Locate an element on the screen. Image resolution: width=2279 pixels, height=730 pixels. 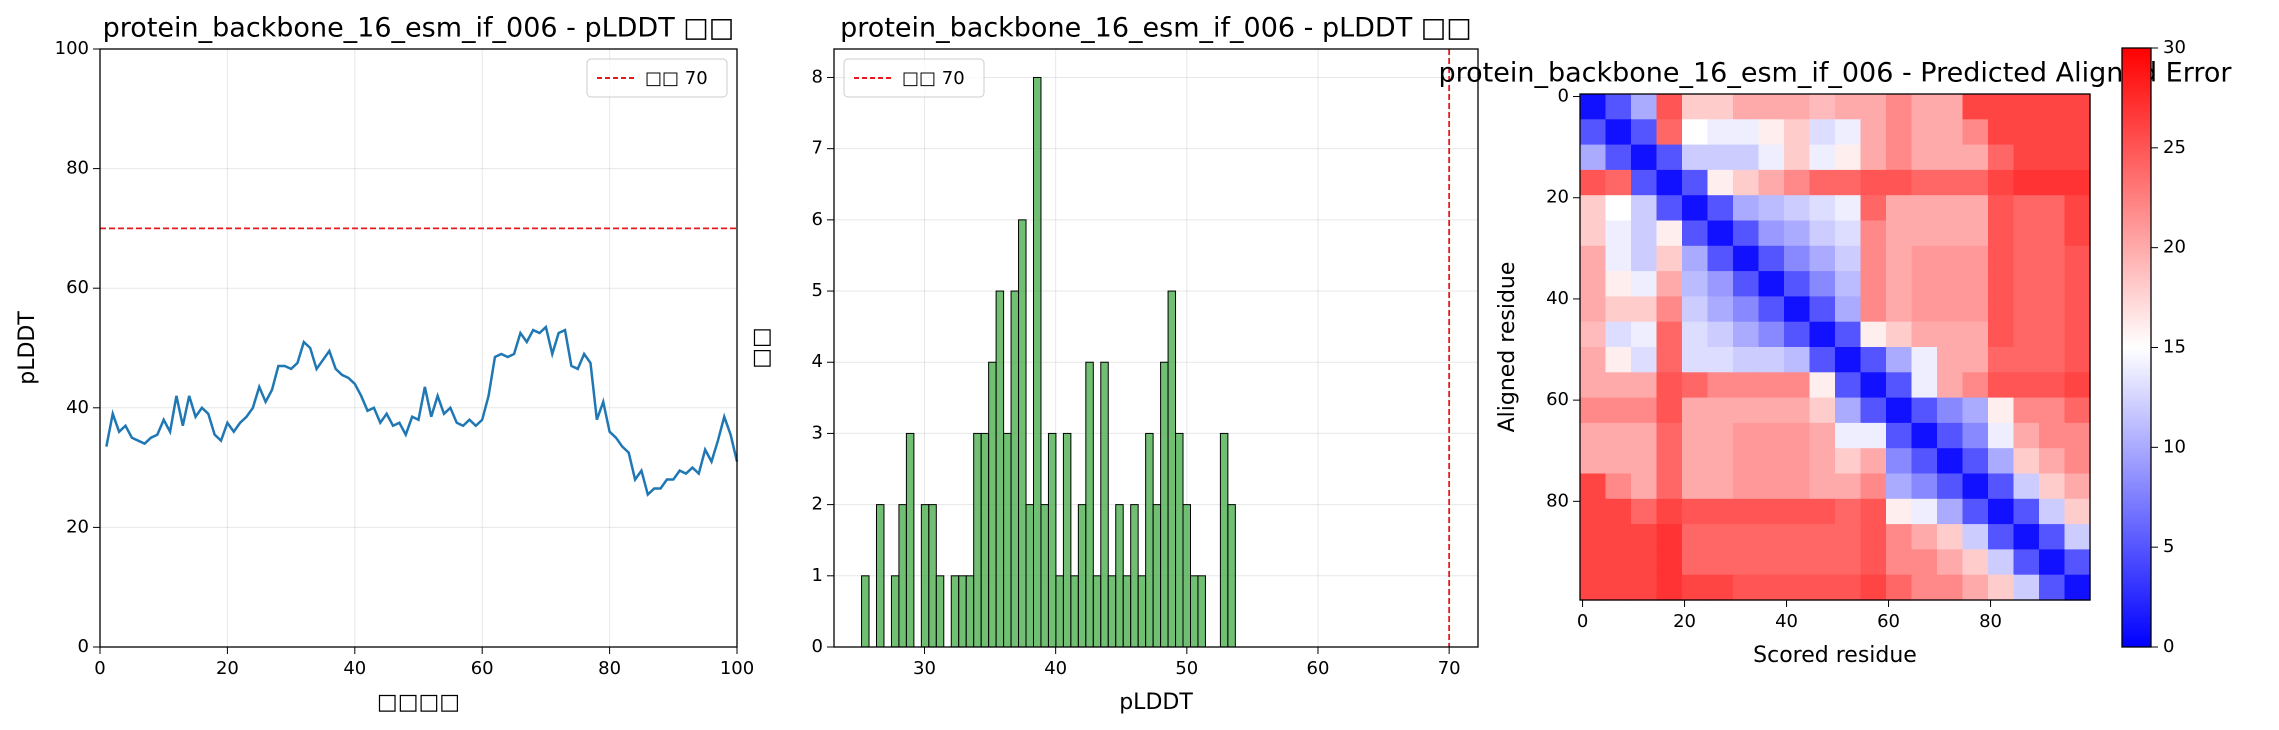
y-tick-label: 60 is located at coordinates (77, 287).